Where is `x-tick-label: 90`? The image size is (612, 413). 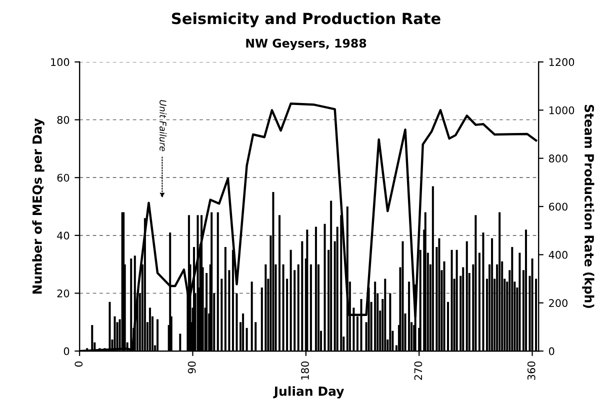 x-tick-label: 90 is located at coordinates (192, 367).